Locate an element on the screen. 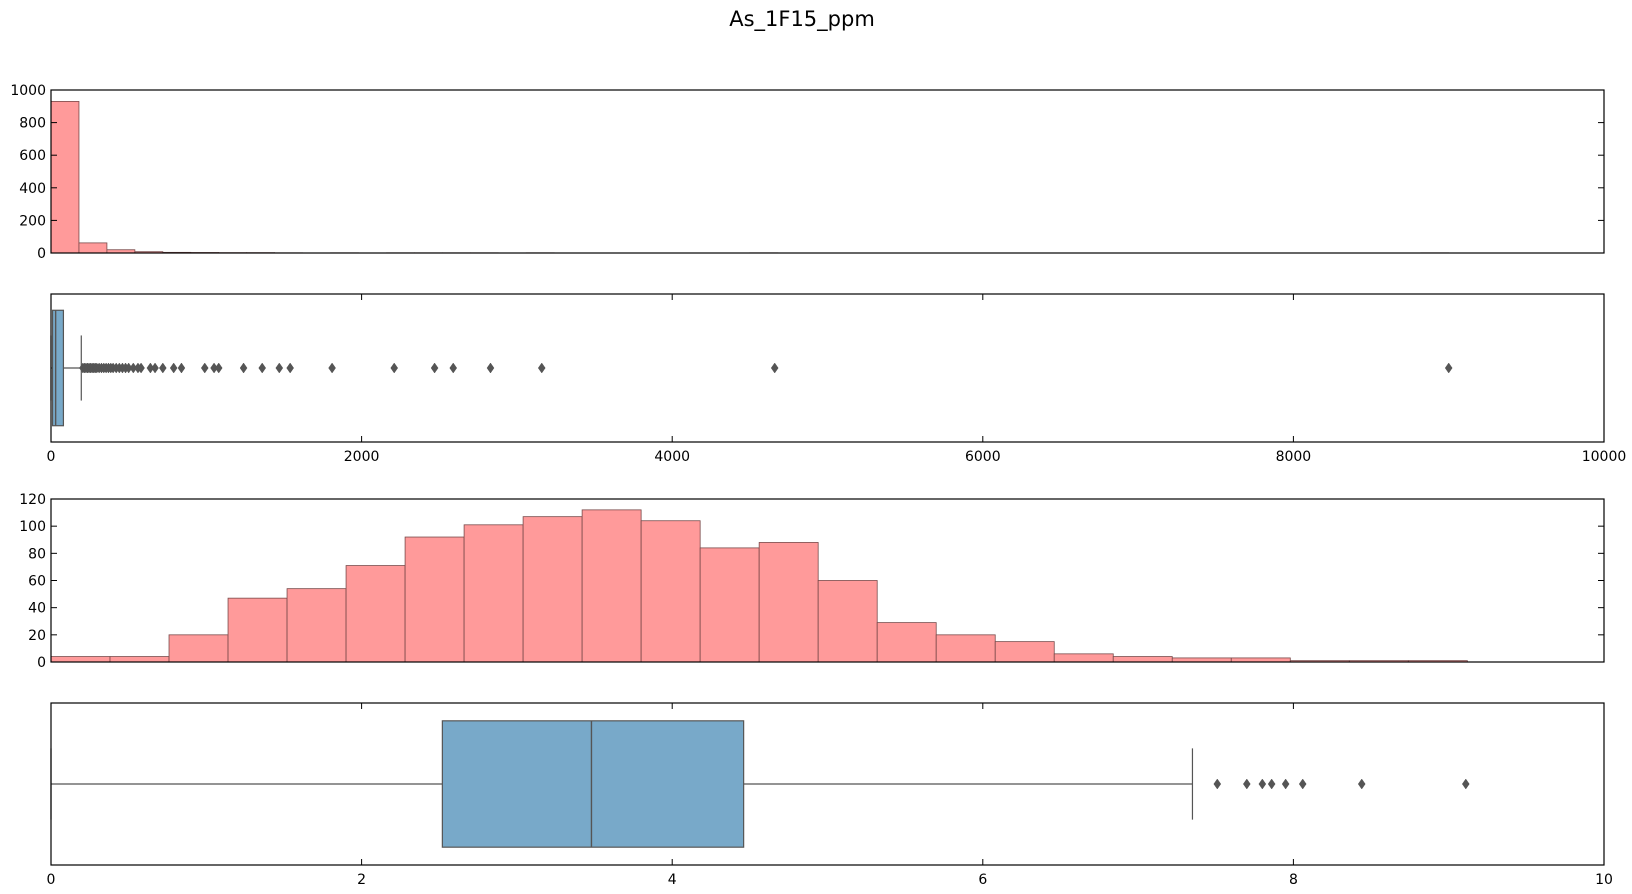  y-tick-label: 800 is located at coordinates (32, 124).